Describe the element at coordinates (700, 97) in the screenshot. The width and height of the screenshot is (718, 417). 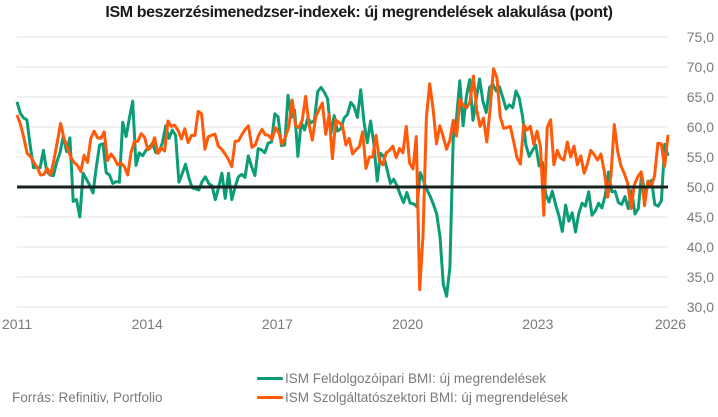
I see `y-tick-label: 65,0` at that location.